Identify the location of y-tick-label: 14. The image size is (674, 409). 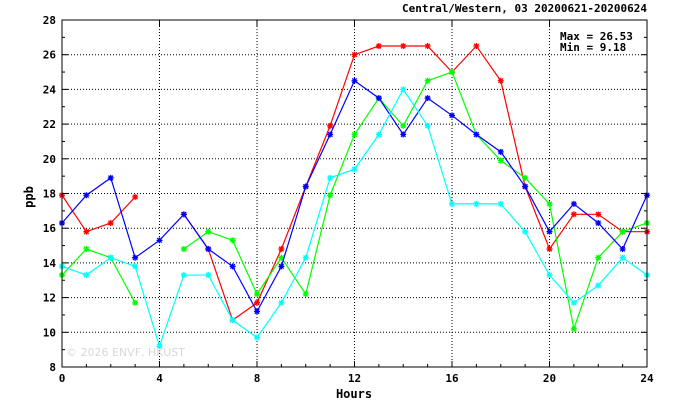
(50, 263).